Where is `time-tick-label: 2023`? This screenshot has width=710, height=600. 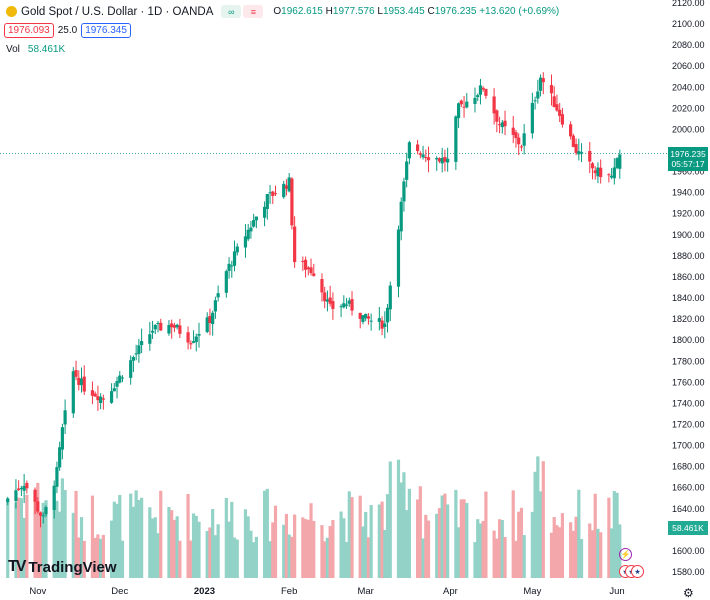
time-tick-label: 2023 is located at coordinates (204, 591).